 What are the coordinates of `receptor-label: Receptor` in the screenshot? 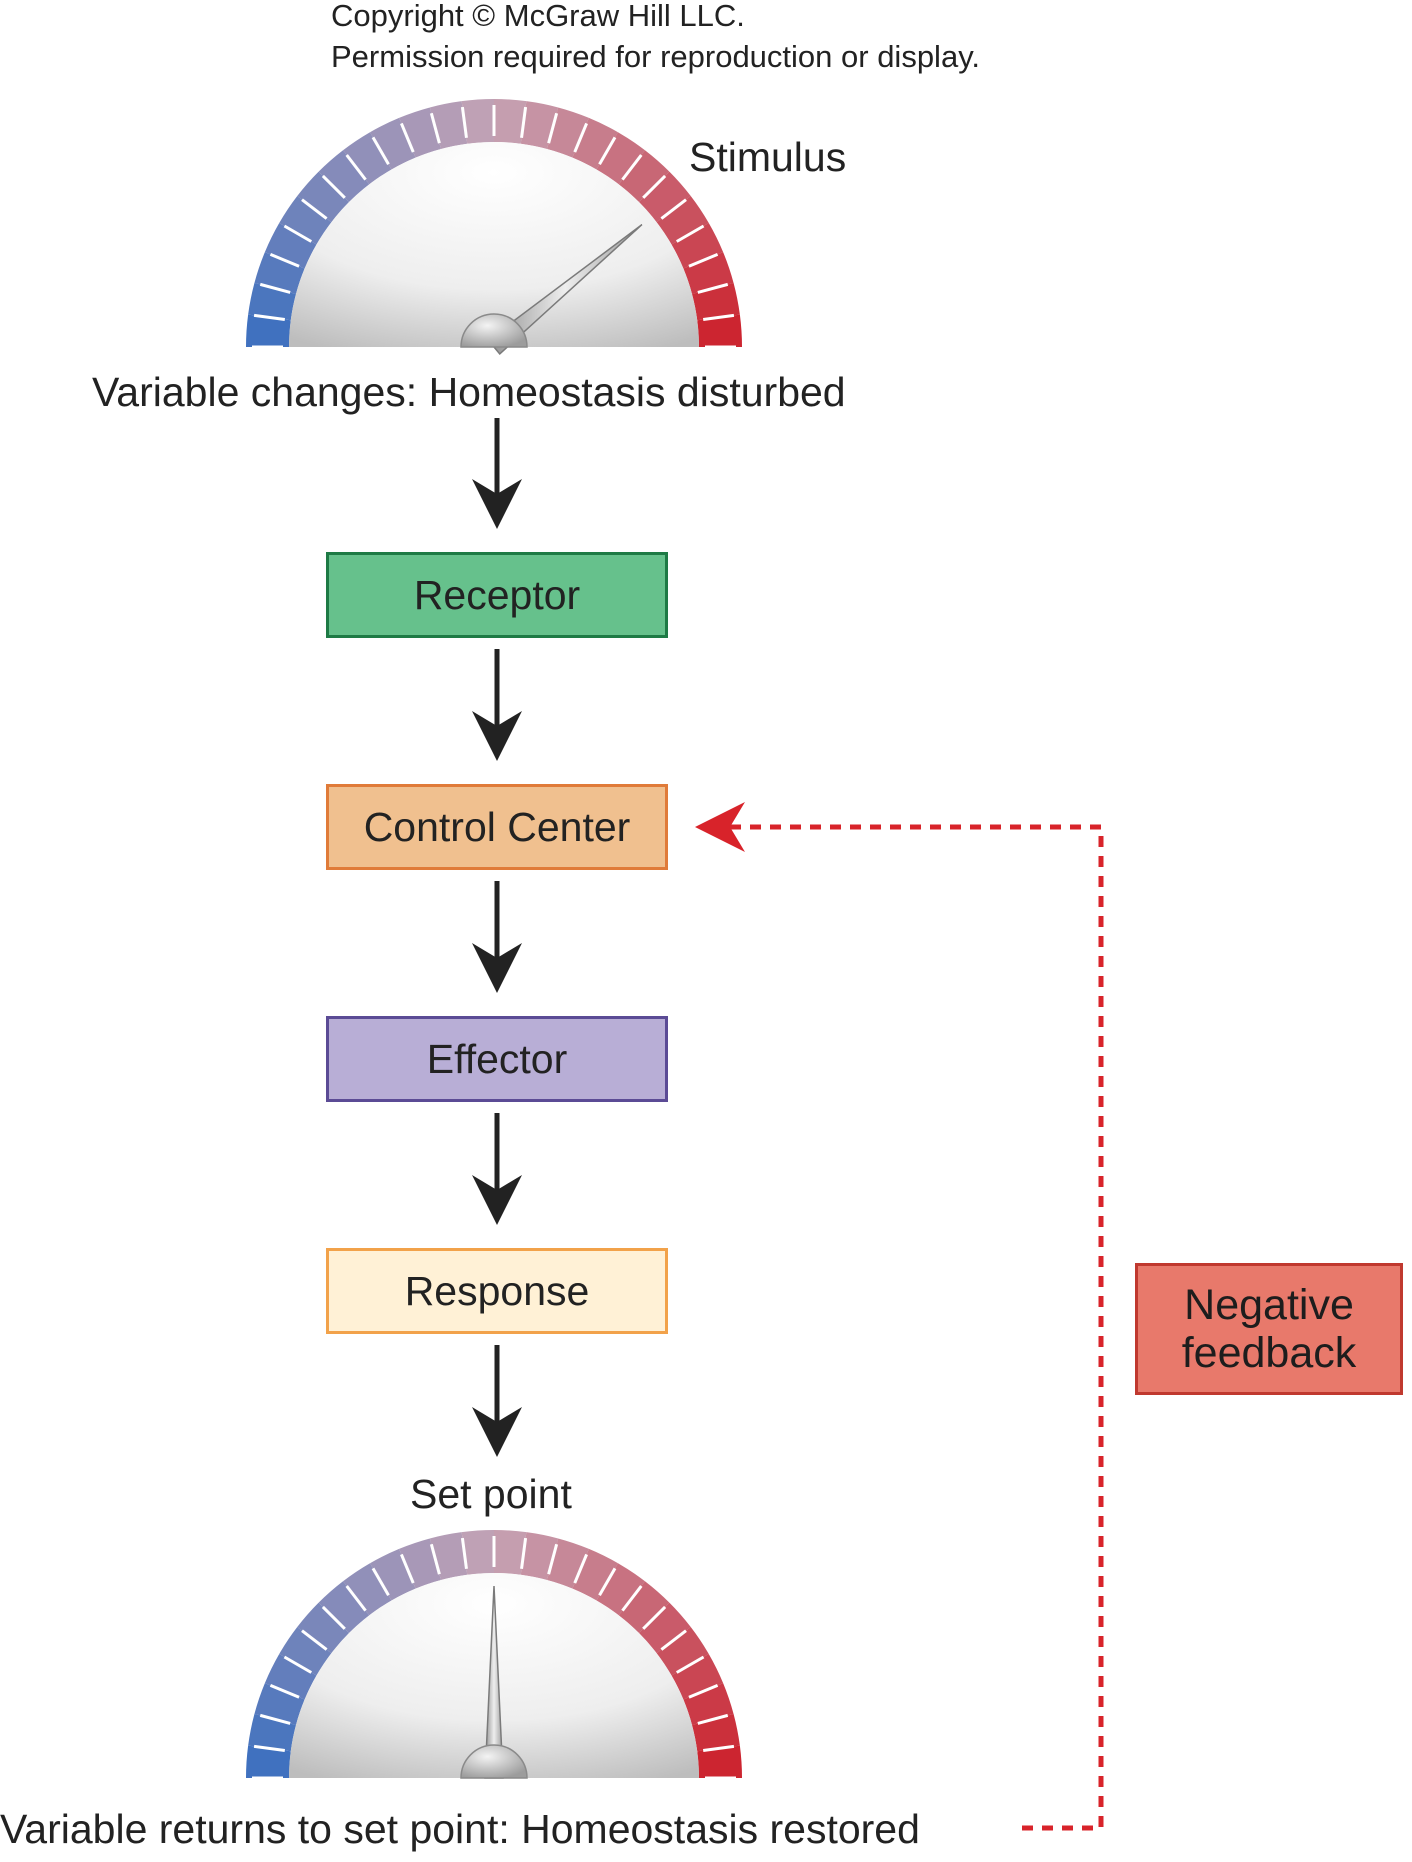 It's located at (497, 594).